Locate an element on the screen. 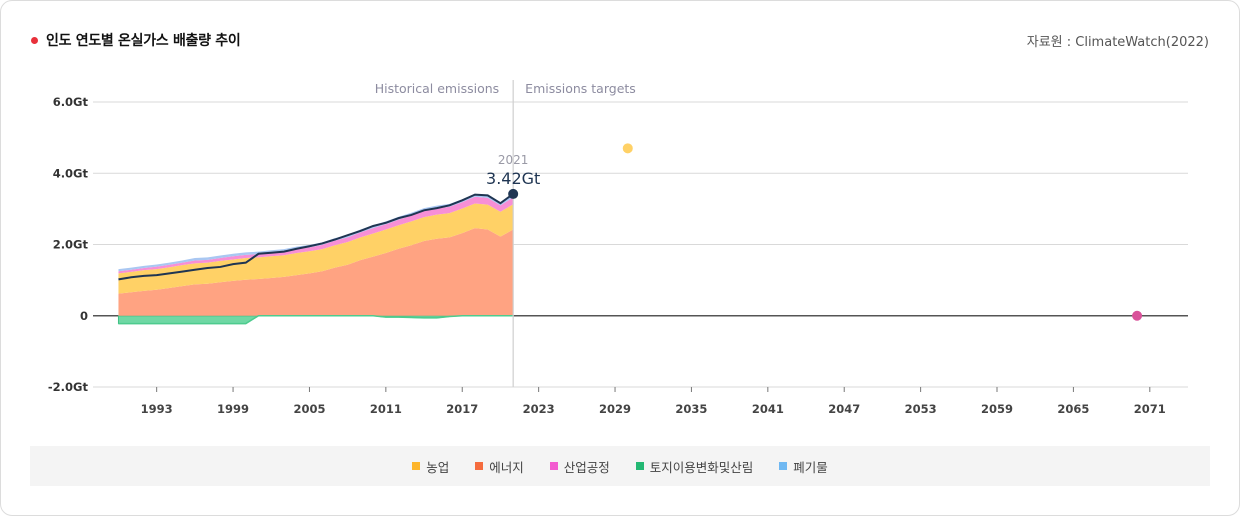 This screenshot has height=516, width=1240. legend-item-landuse: 토지이용변화및산림 is located at coordinates (694, 466).